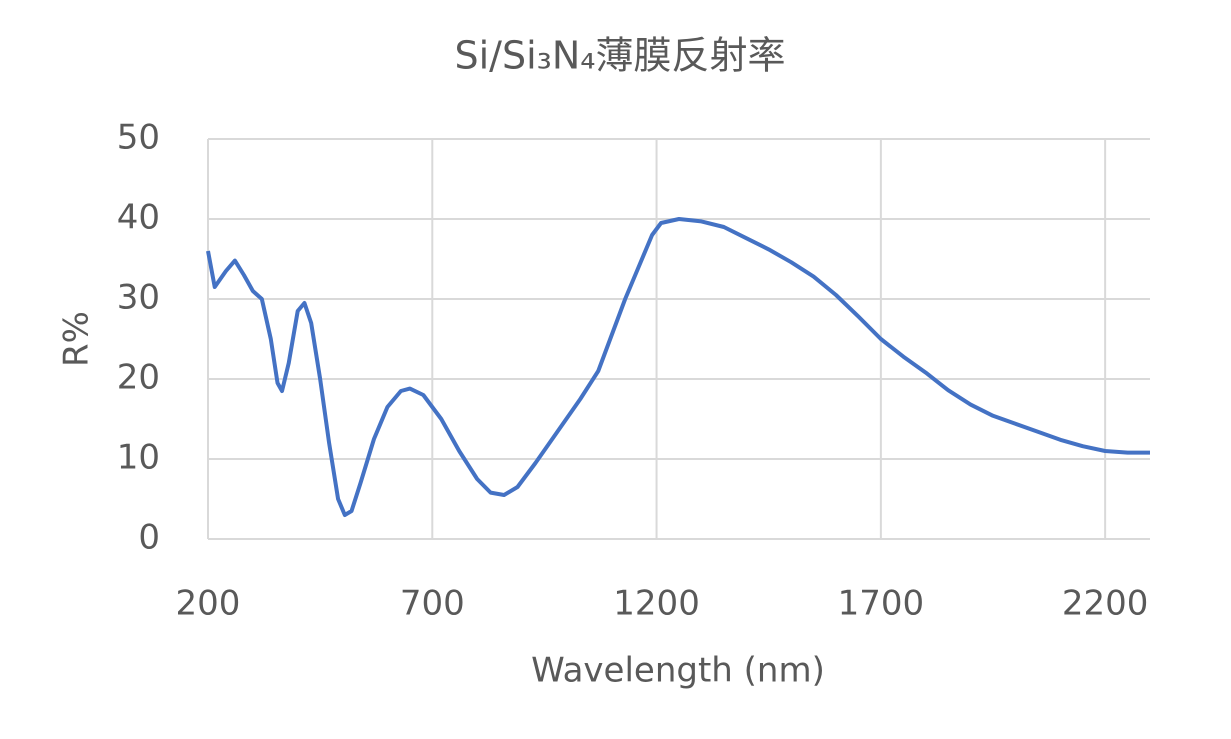 The height and width of the screenshot is (739, 1231). Describe the element at coordinates (138, 138) in the screenshot. I see `y-tick-label: 50` at that location.